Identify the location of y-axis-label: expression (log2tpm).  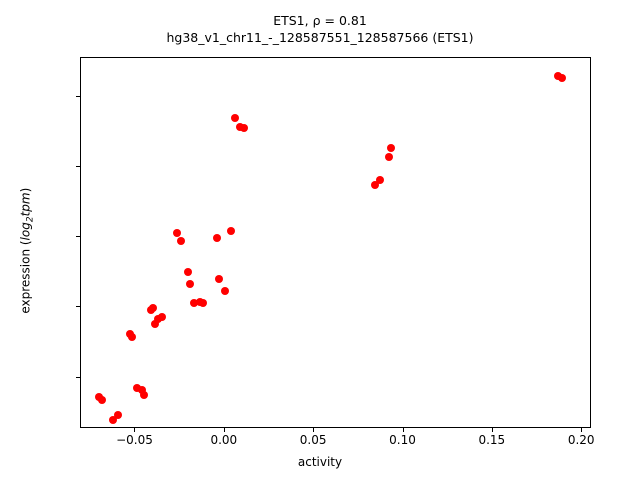
(26, 251).